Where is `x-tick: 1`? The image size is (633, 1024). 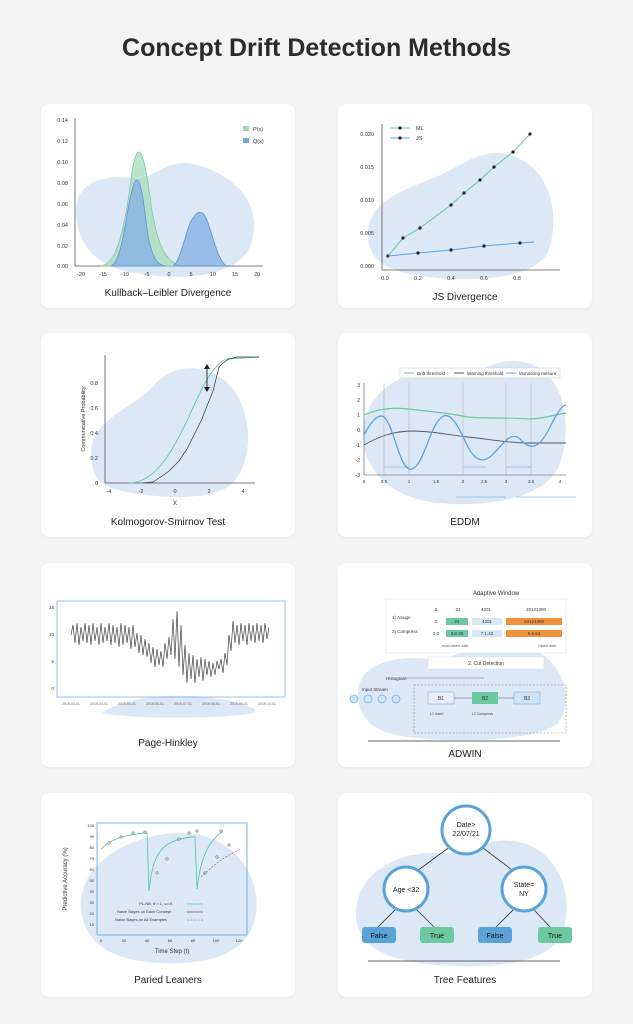
x-tick: 1 is located at coordinates (409, 481).